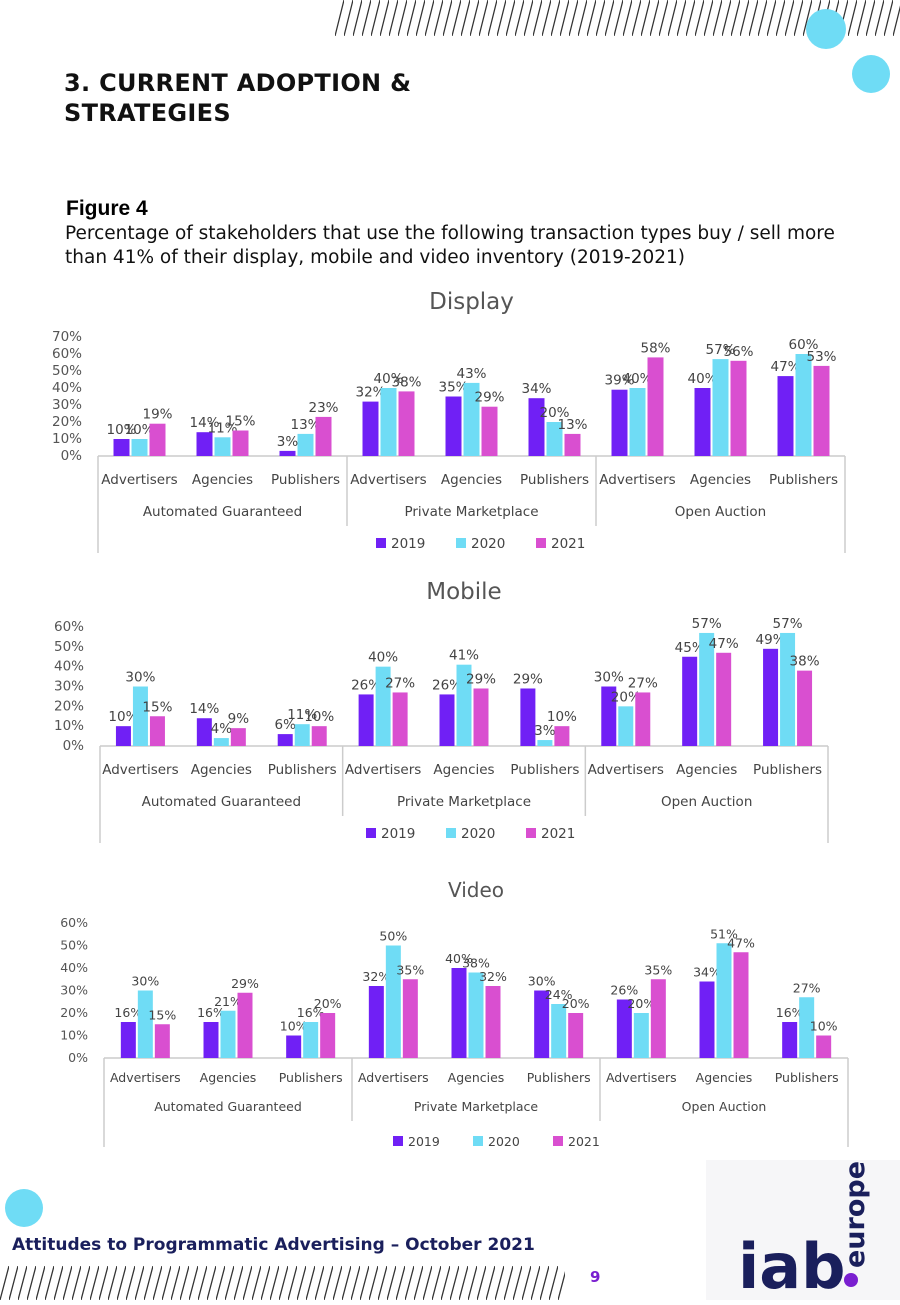 The image size is (900, 1305). What do you see at coordinates (541, 543) in the screenshot?
I see `legend-swatch-2021` at bounding box center [541, 543].